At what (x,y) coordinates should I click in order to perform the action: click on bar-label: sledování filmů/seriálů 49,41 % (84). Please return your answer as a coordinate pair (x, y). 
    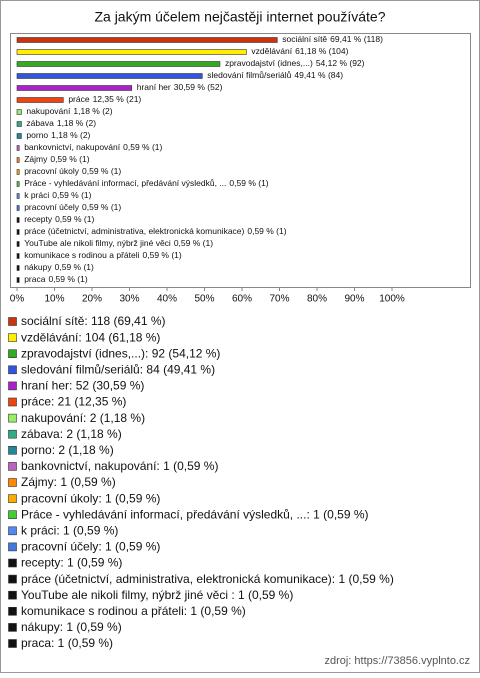
    Looking at the image, I should click on (275, 75).